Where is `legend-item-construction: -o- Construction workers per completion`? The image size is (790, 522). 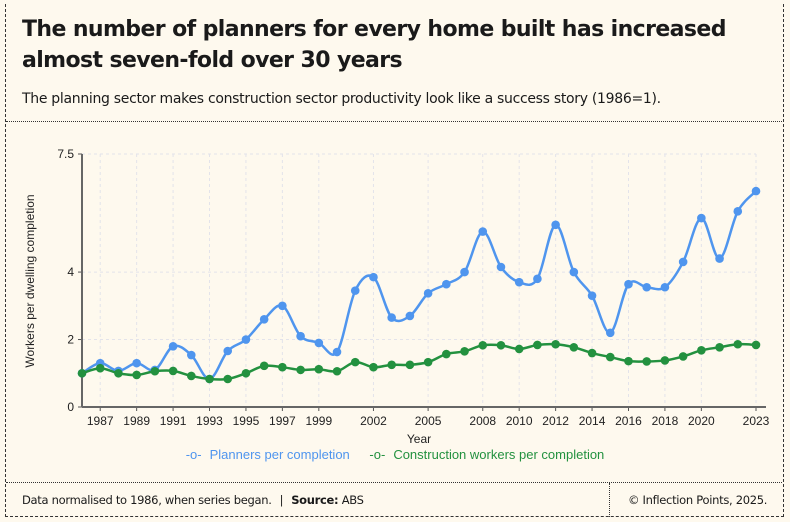 legend-item-construction: -o- Construction workers per completion is located at coordinates (486, 454).